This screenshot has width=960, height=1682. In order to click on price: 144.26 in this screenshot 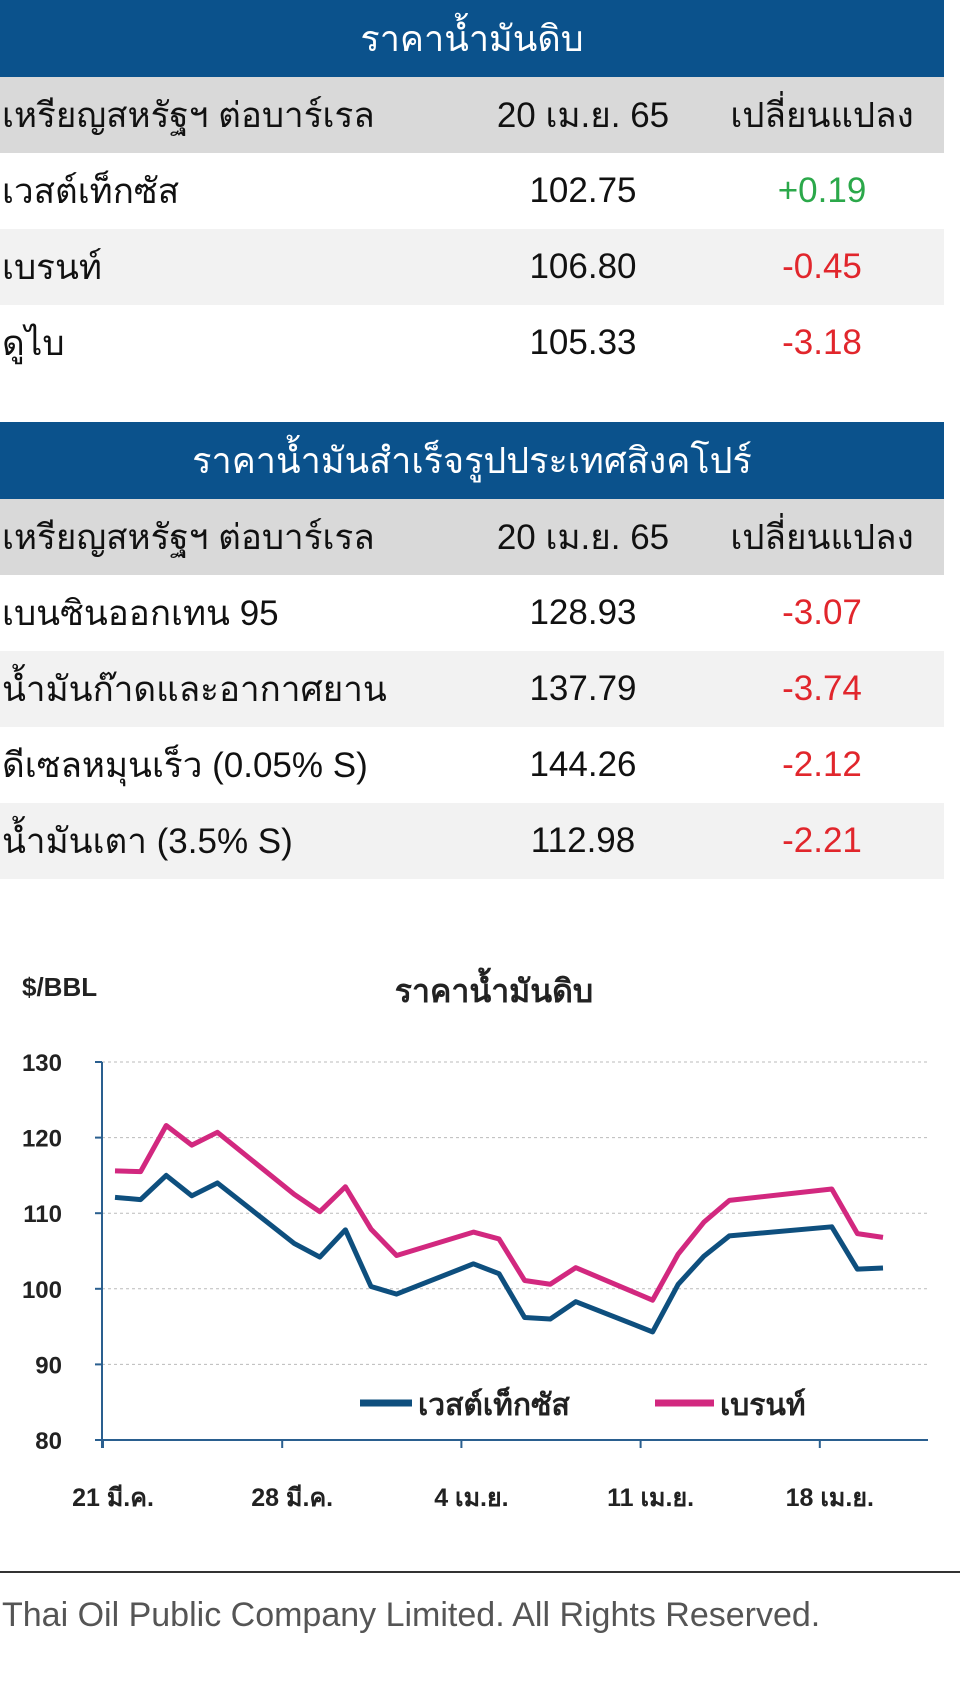, I will do `click(583, 764)`.